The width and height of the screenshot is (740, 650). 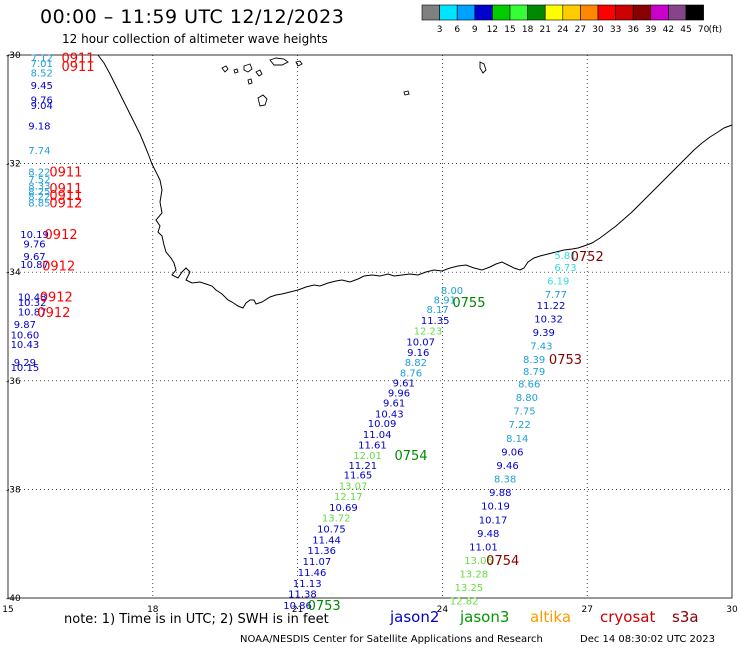 What do you see at coordinates (483, 547) in the screenshot?
I see `wave-height-value: 11.01` at bounding box center [483, 547].